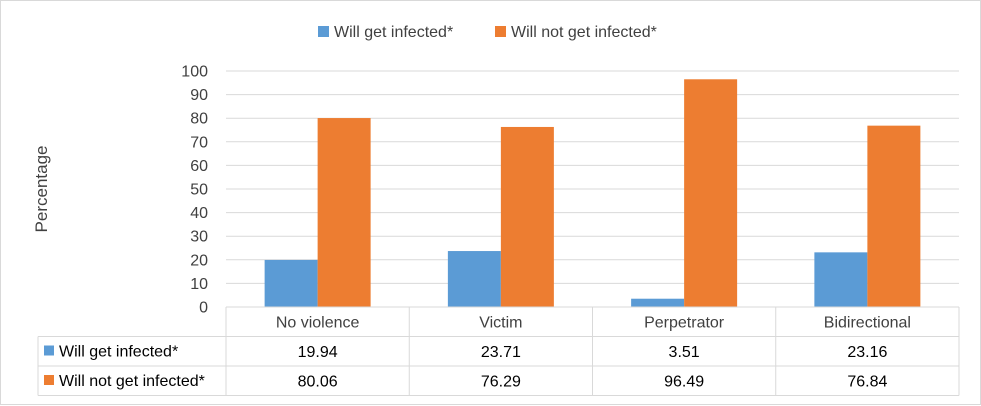  Describe the element at coordinates (500, 323) in the screenshot. I see `category-label: Victim` at that location.